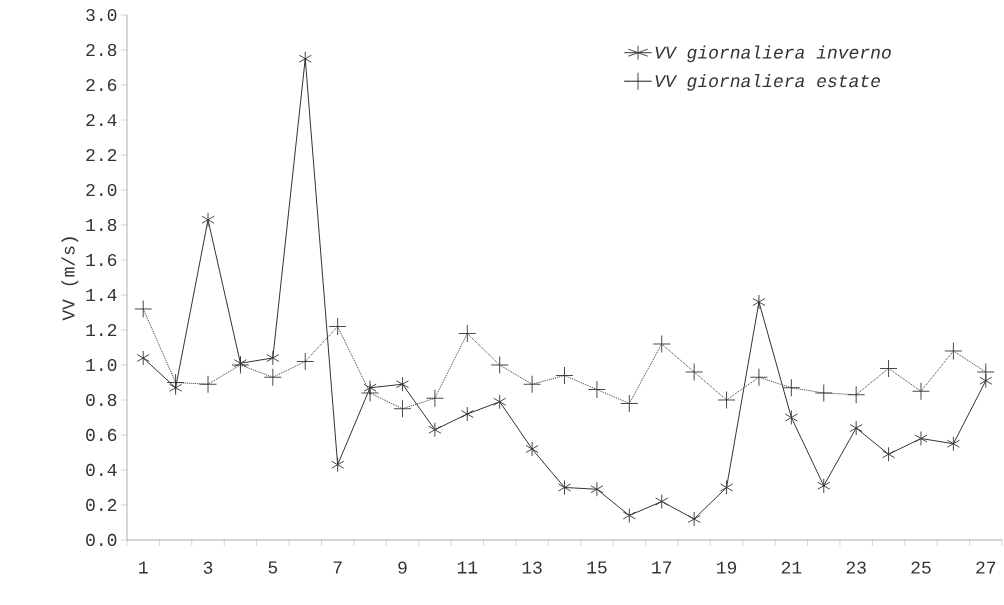 Image resolution: width=1004 pixels, height=605 pixels. Describe the element at coordinates (101, 225) in the screenshot. I see `y-tick-label: 1.8` at that location.